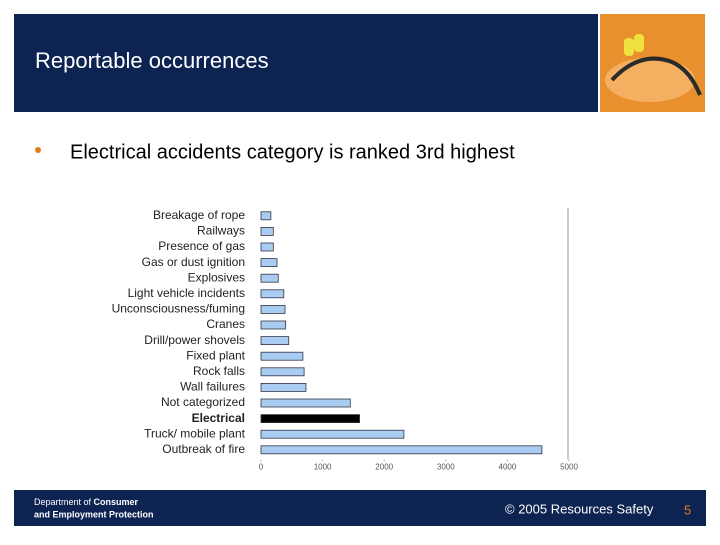 This screenshot has height=545, width=720. I want to click on y-tick-label: Railways, so click(221, 231).